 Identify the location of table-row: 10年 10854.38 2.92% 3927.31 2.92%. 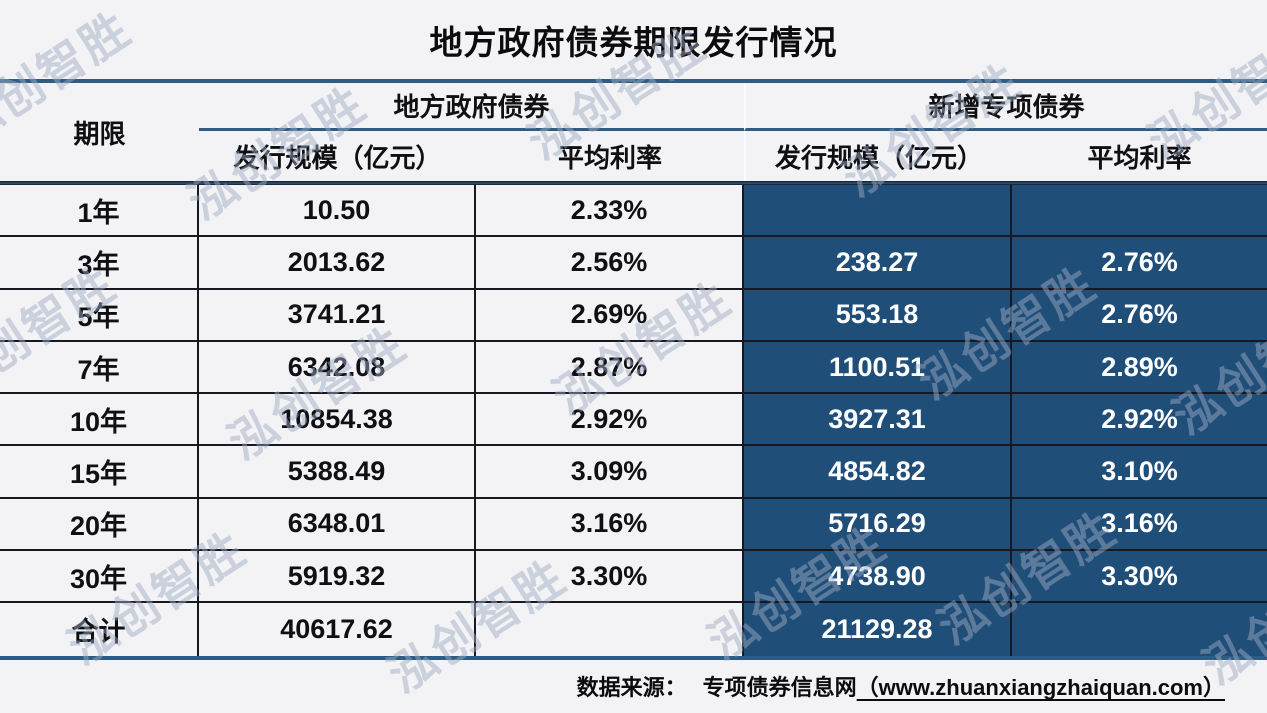
(633, 420).